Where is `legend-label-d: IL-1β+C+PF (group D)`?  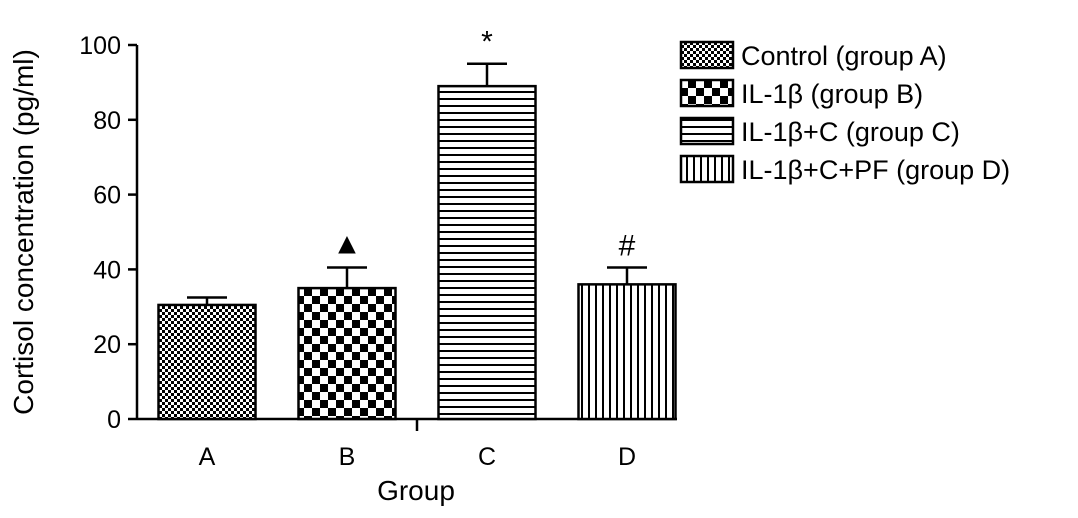 legend-label-d: IL-1β+C+PF (group D) is located at coordinates (875, 170).